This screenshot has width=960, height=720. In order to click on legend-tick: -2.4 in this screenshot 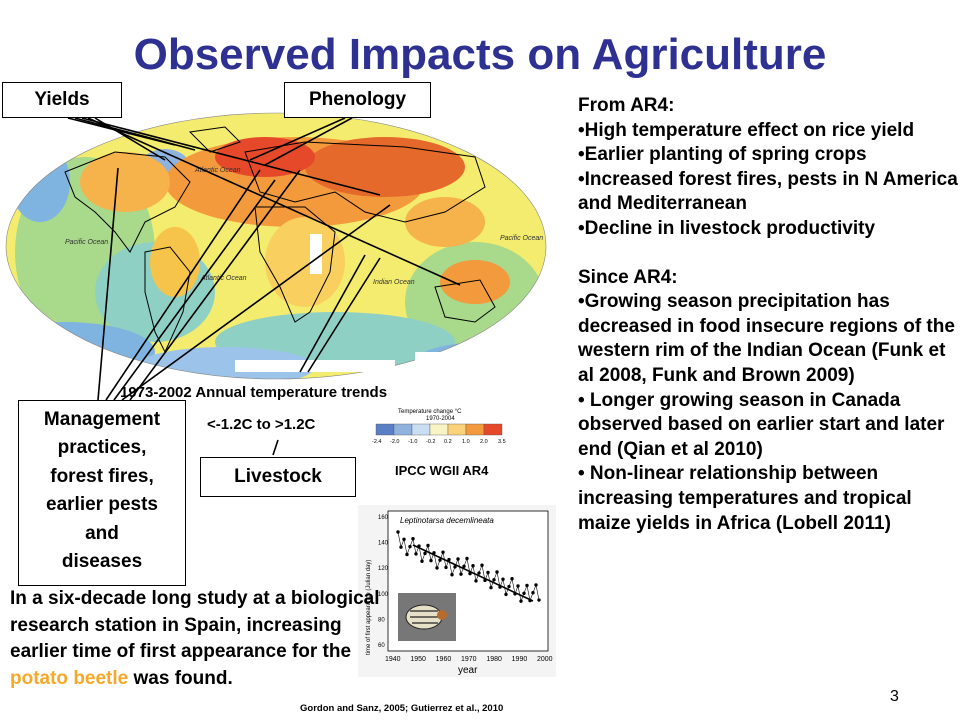, I will do `click(376, 442)`.